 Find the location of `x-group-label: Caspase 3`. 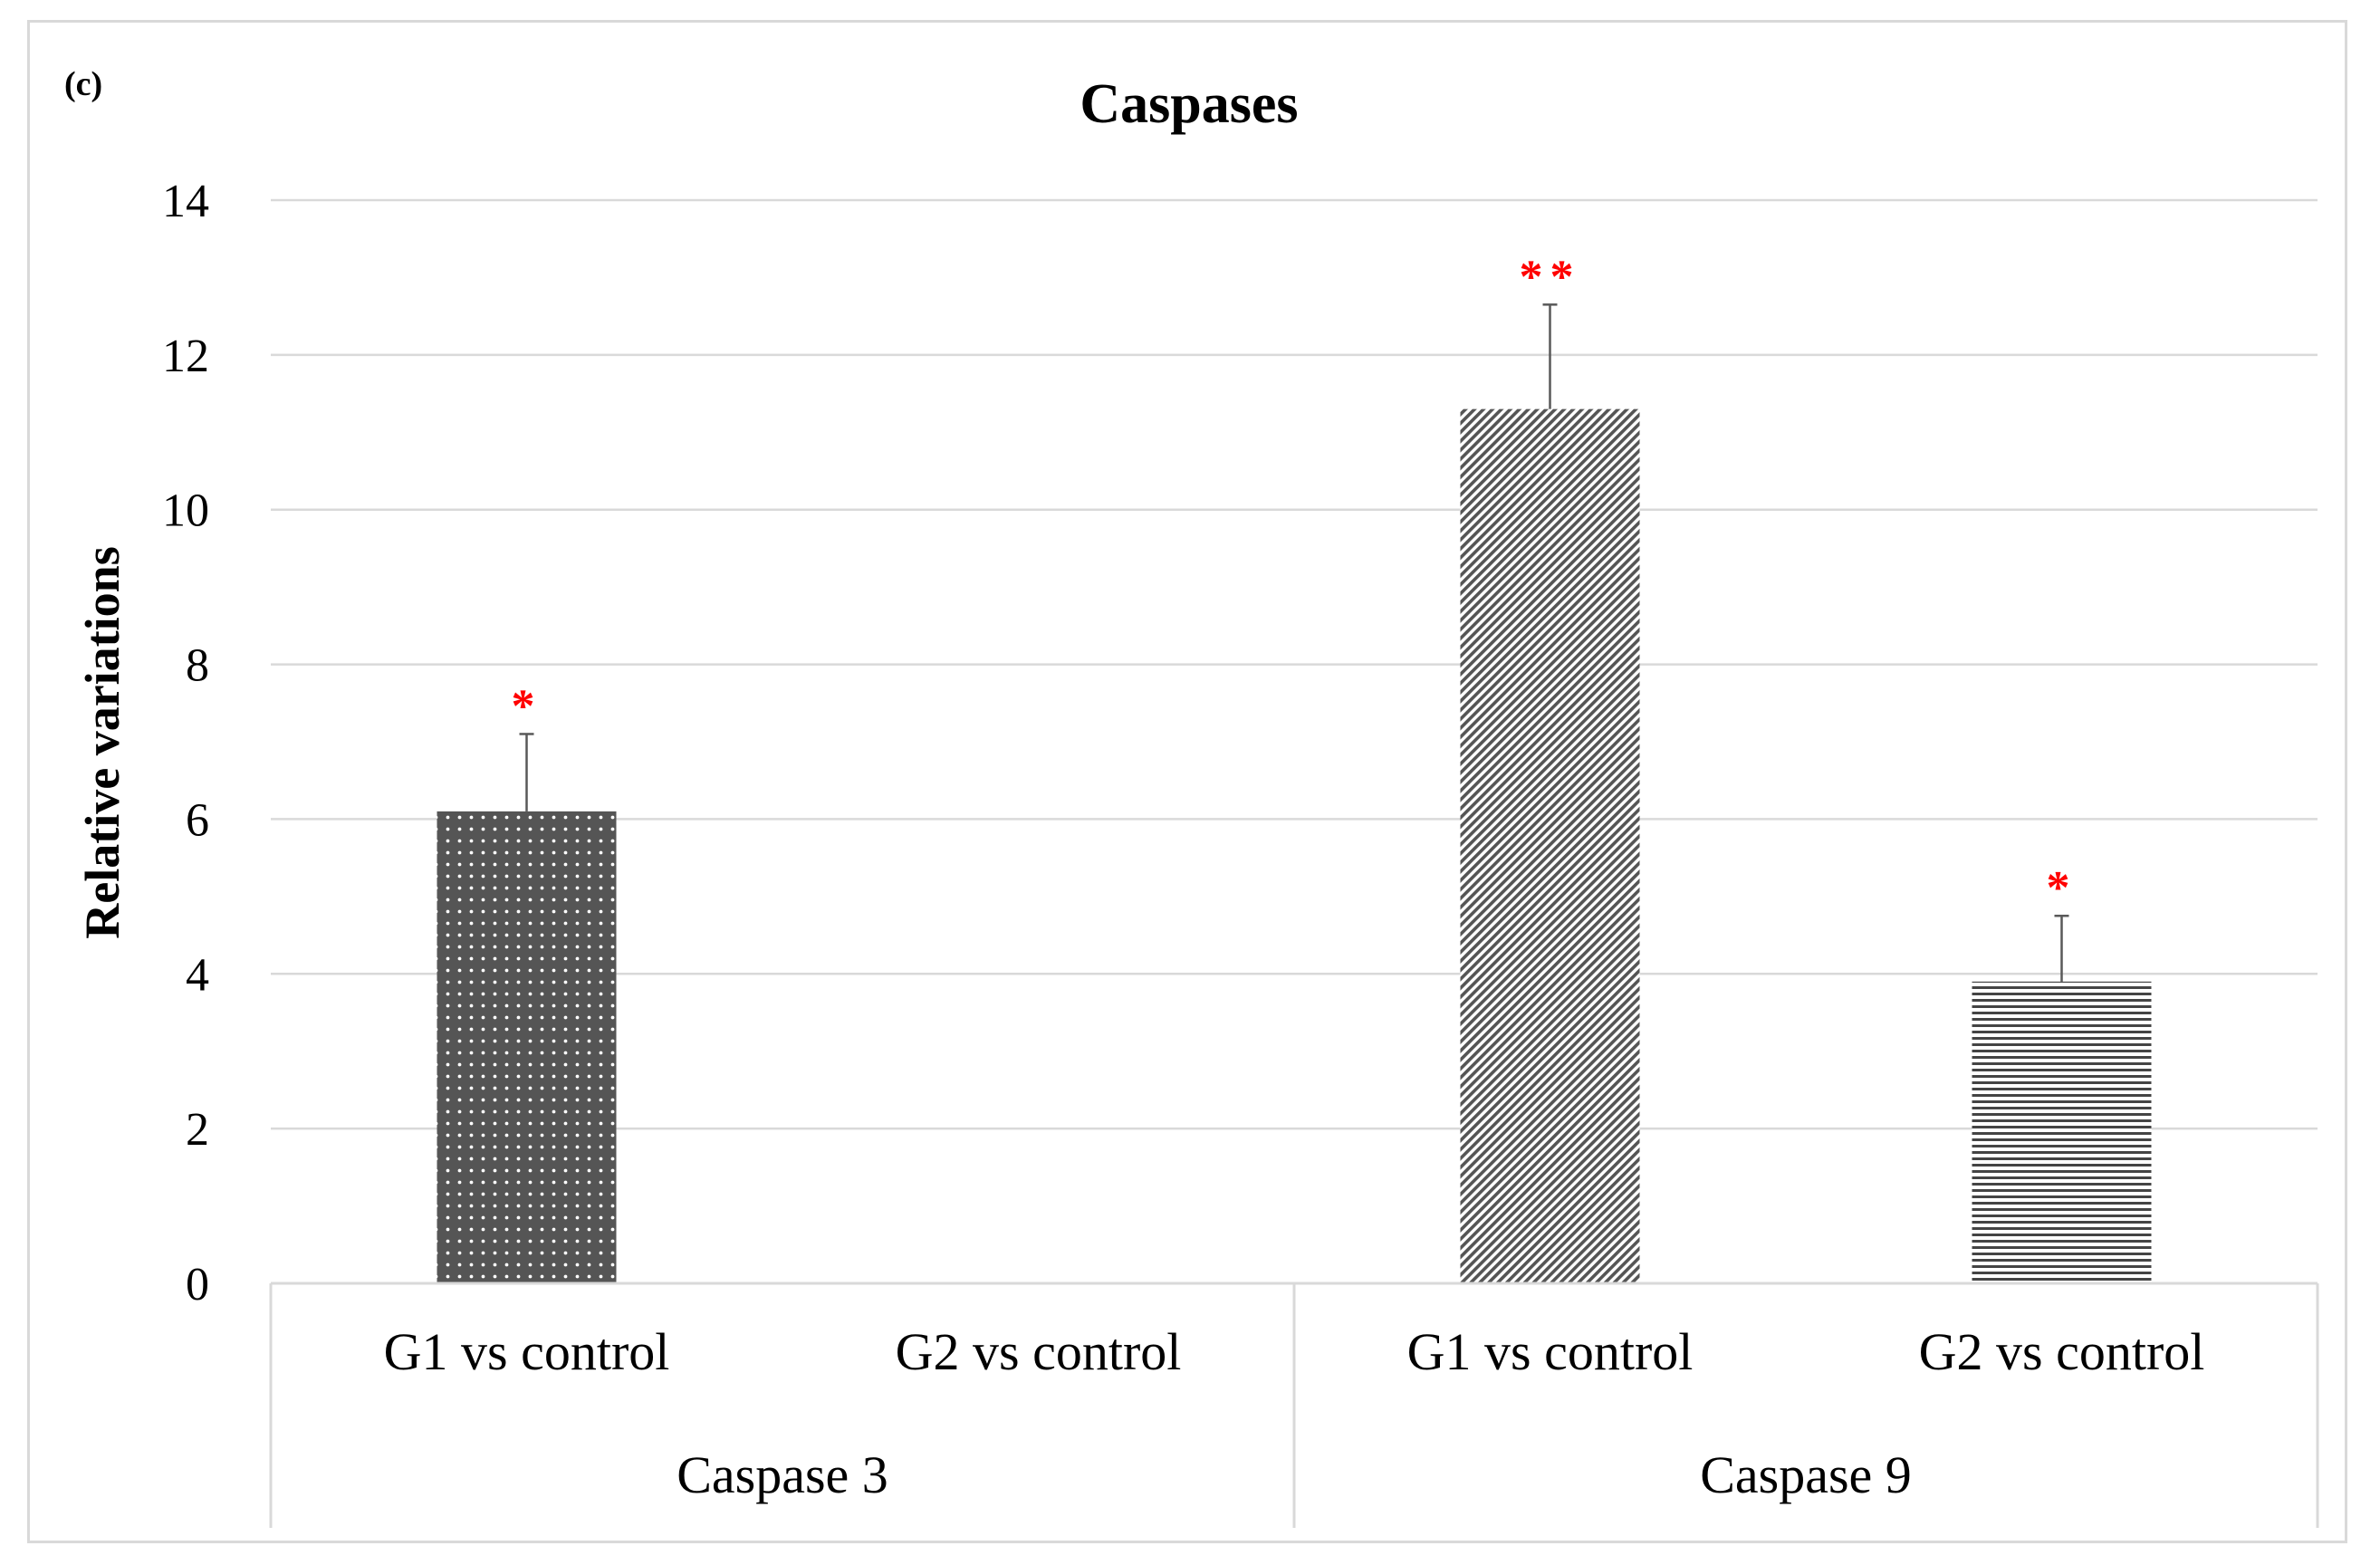

x-group-label: Caspase 3 is located at coordinates (783, 1474).